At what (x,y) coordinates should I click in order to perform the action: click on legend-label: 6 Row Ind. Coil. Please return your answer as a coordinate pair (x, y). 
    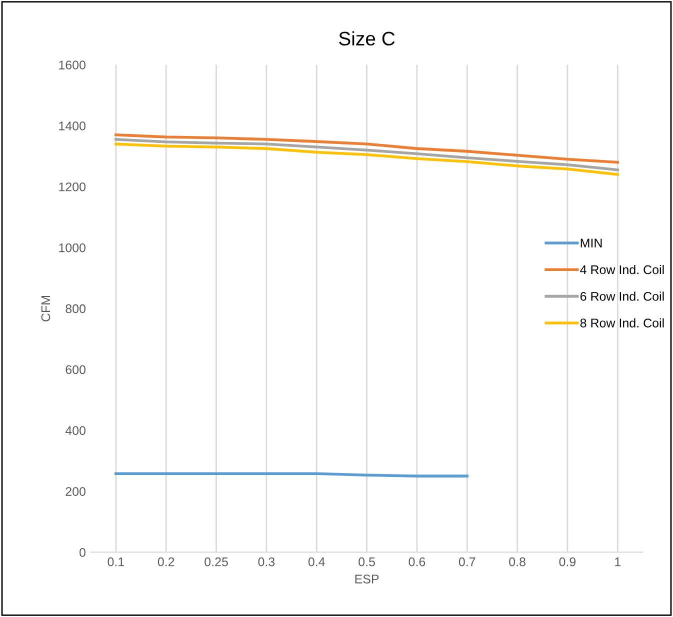
    Looking at the image, I should click on (622, 296).